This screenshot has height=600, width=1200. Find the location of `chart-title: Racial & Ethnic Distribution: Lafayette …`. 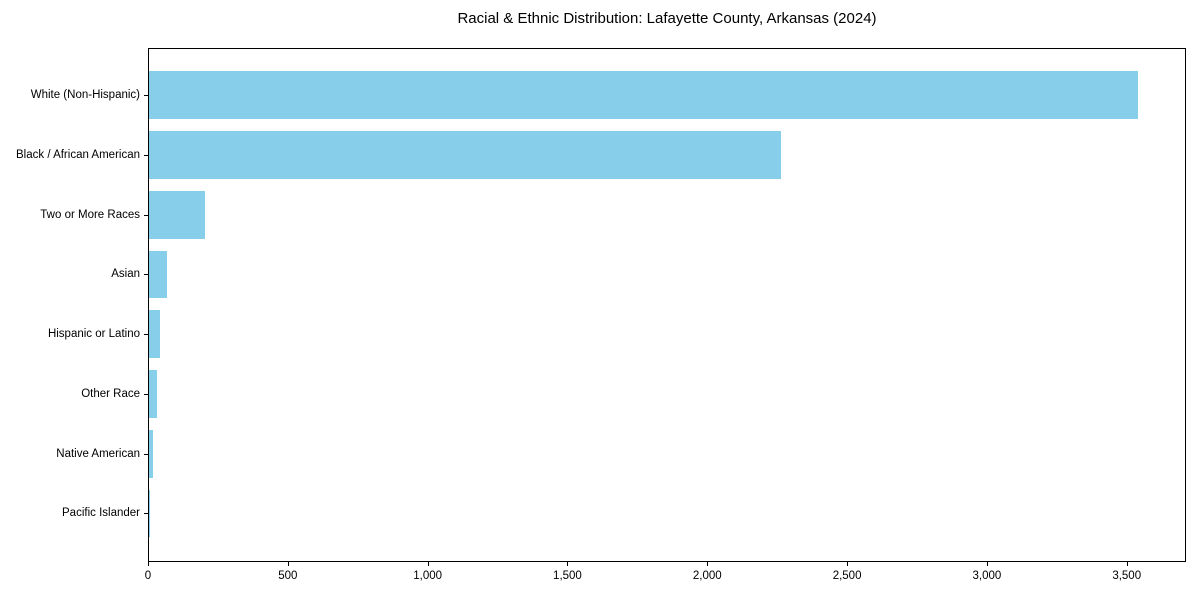

chart-title: Racial & Ethnic Distribution: Lafayette … is located at coordinates (667, 18).